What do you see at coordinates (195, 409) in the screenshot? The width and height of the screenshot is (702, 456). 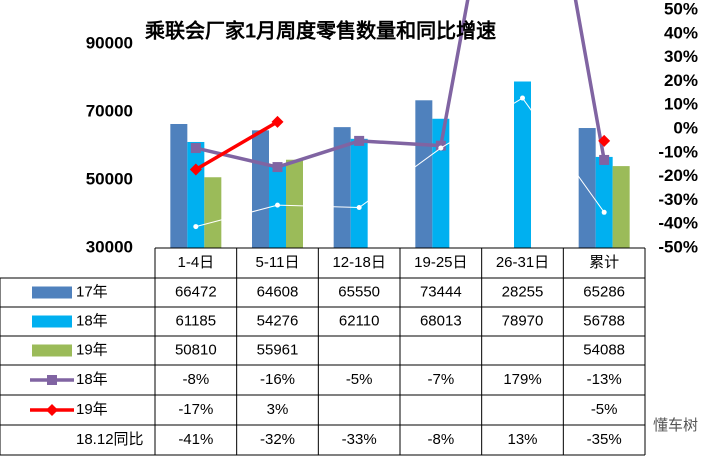 I see `table-cell: -17%` at bounding box center [195, 409].